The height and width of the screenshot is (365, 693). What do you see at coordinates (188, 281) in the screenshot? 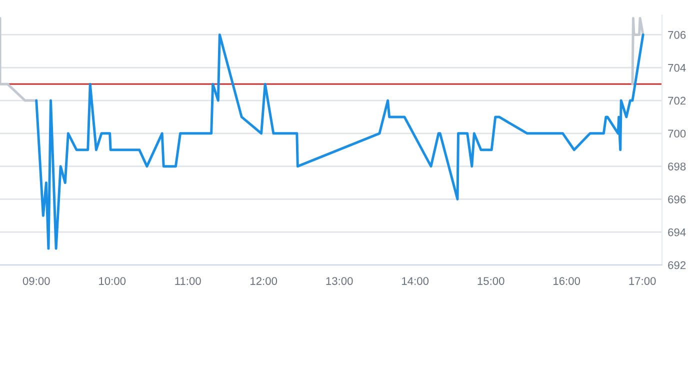
I see `x-tick-label: 11:00` at bounding box center [188, 281].